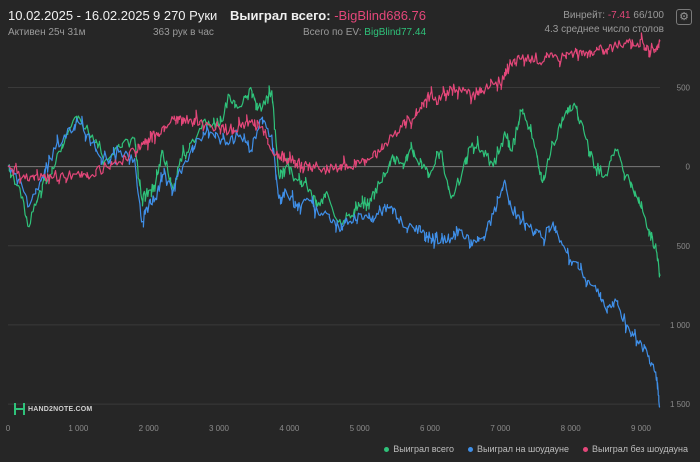 The width and height of the screenshot is (700, 462). Describe the element at coordinates (19, 409) in the screenshot. I see `logo-icon` at that location.